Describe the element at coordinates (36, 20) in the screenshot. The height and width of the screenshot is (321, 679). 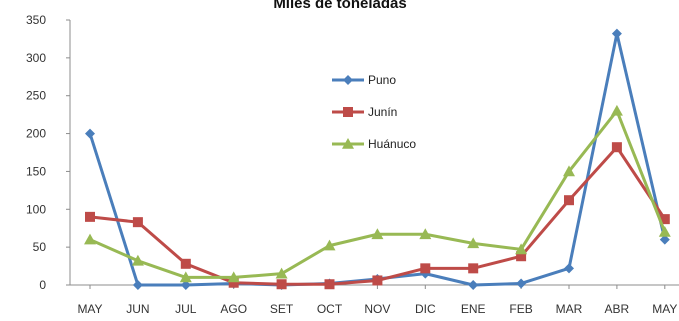
I see `y-tick-label: 350` at that location.